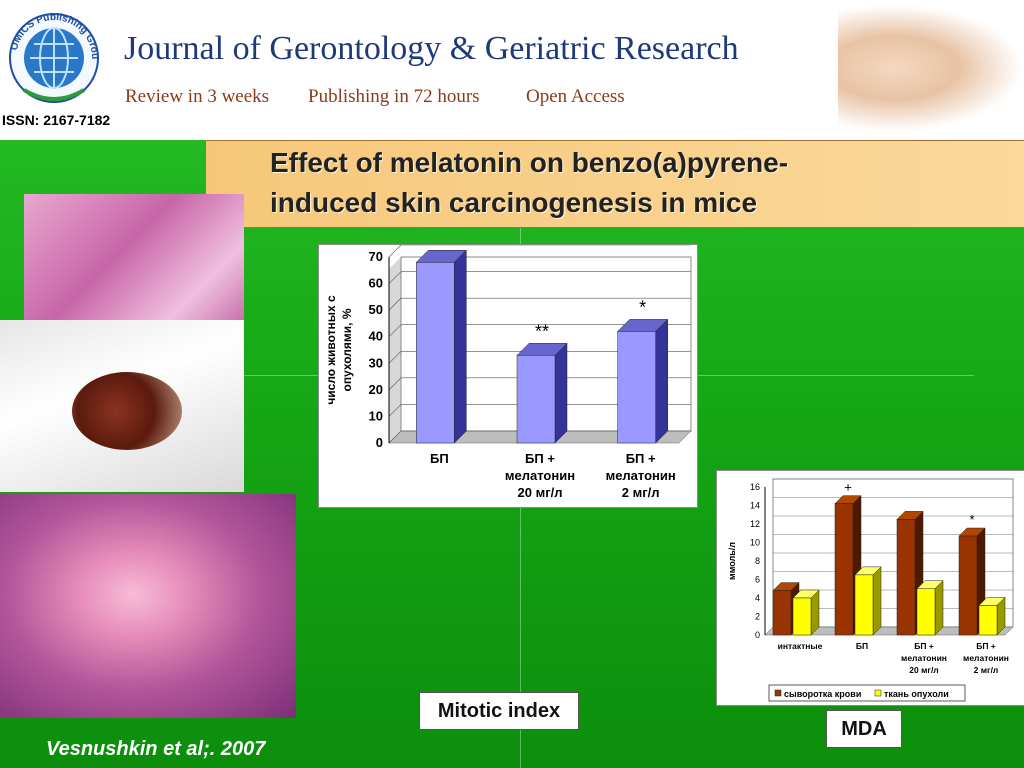  I want to click on chart2-y-tick: 16, so click(755, 487).